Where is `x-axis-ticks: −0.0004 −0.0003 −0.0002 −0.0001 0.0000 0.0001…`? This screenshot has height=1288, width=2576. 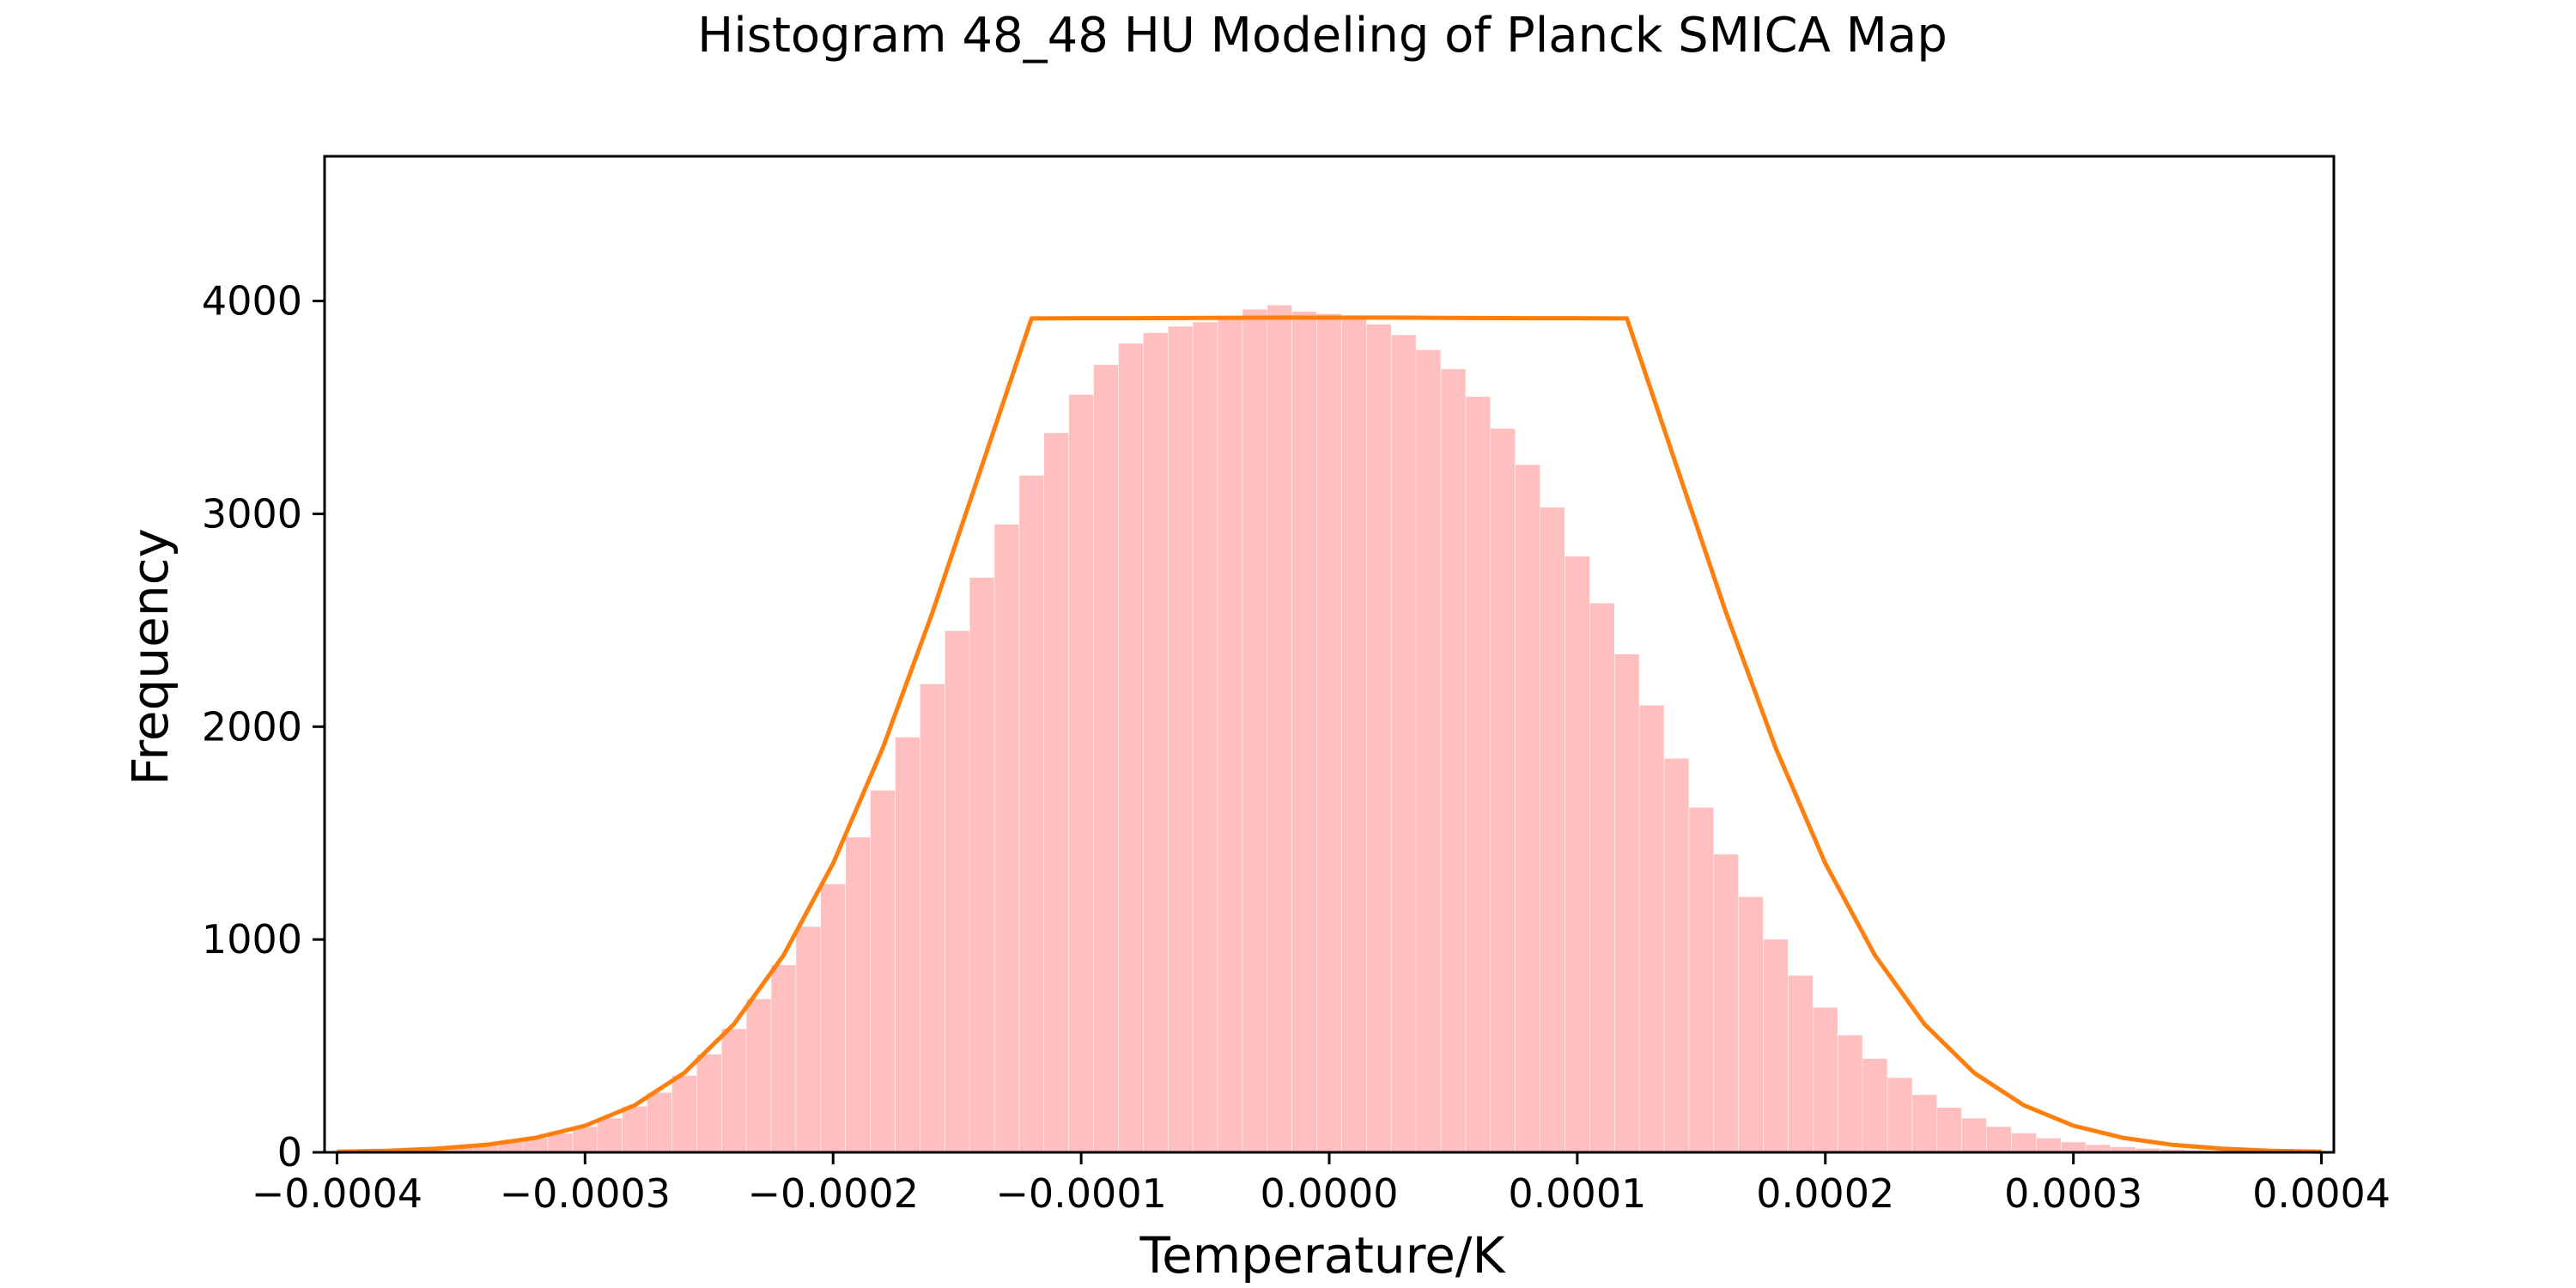
x-axis-ticks: −0.0004 −0.0003 −0.0002 −0.0001 0.0000 0.0001… is located at coordinates (1321, 1184).